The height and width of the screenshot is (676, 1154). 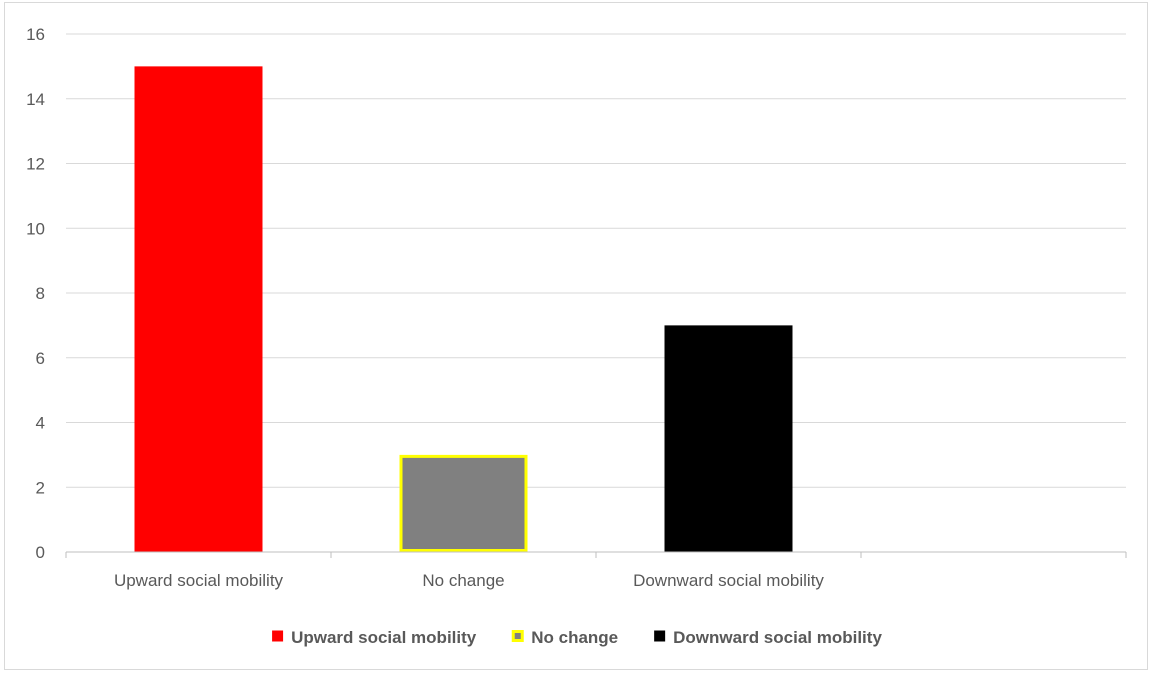 I want to click on y-axis-ticks: 0 2 4 6 8 10 12 14 16, so click(x=35, y=293).